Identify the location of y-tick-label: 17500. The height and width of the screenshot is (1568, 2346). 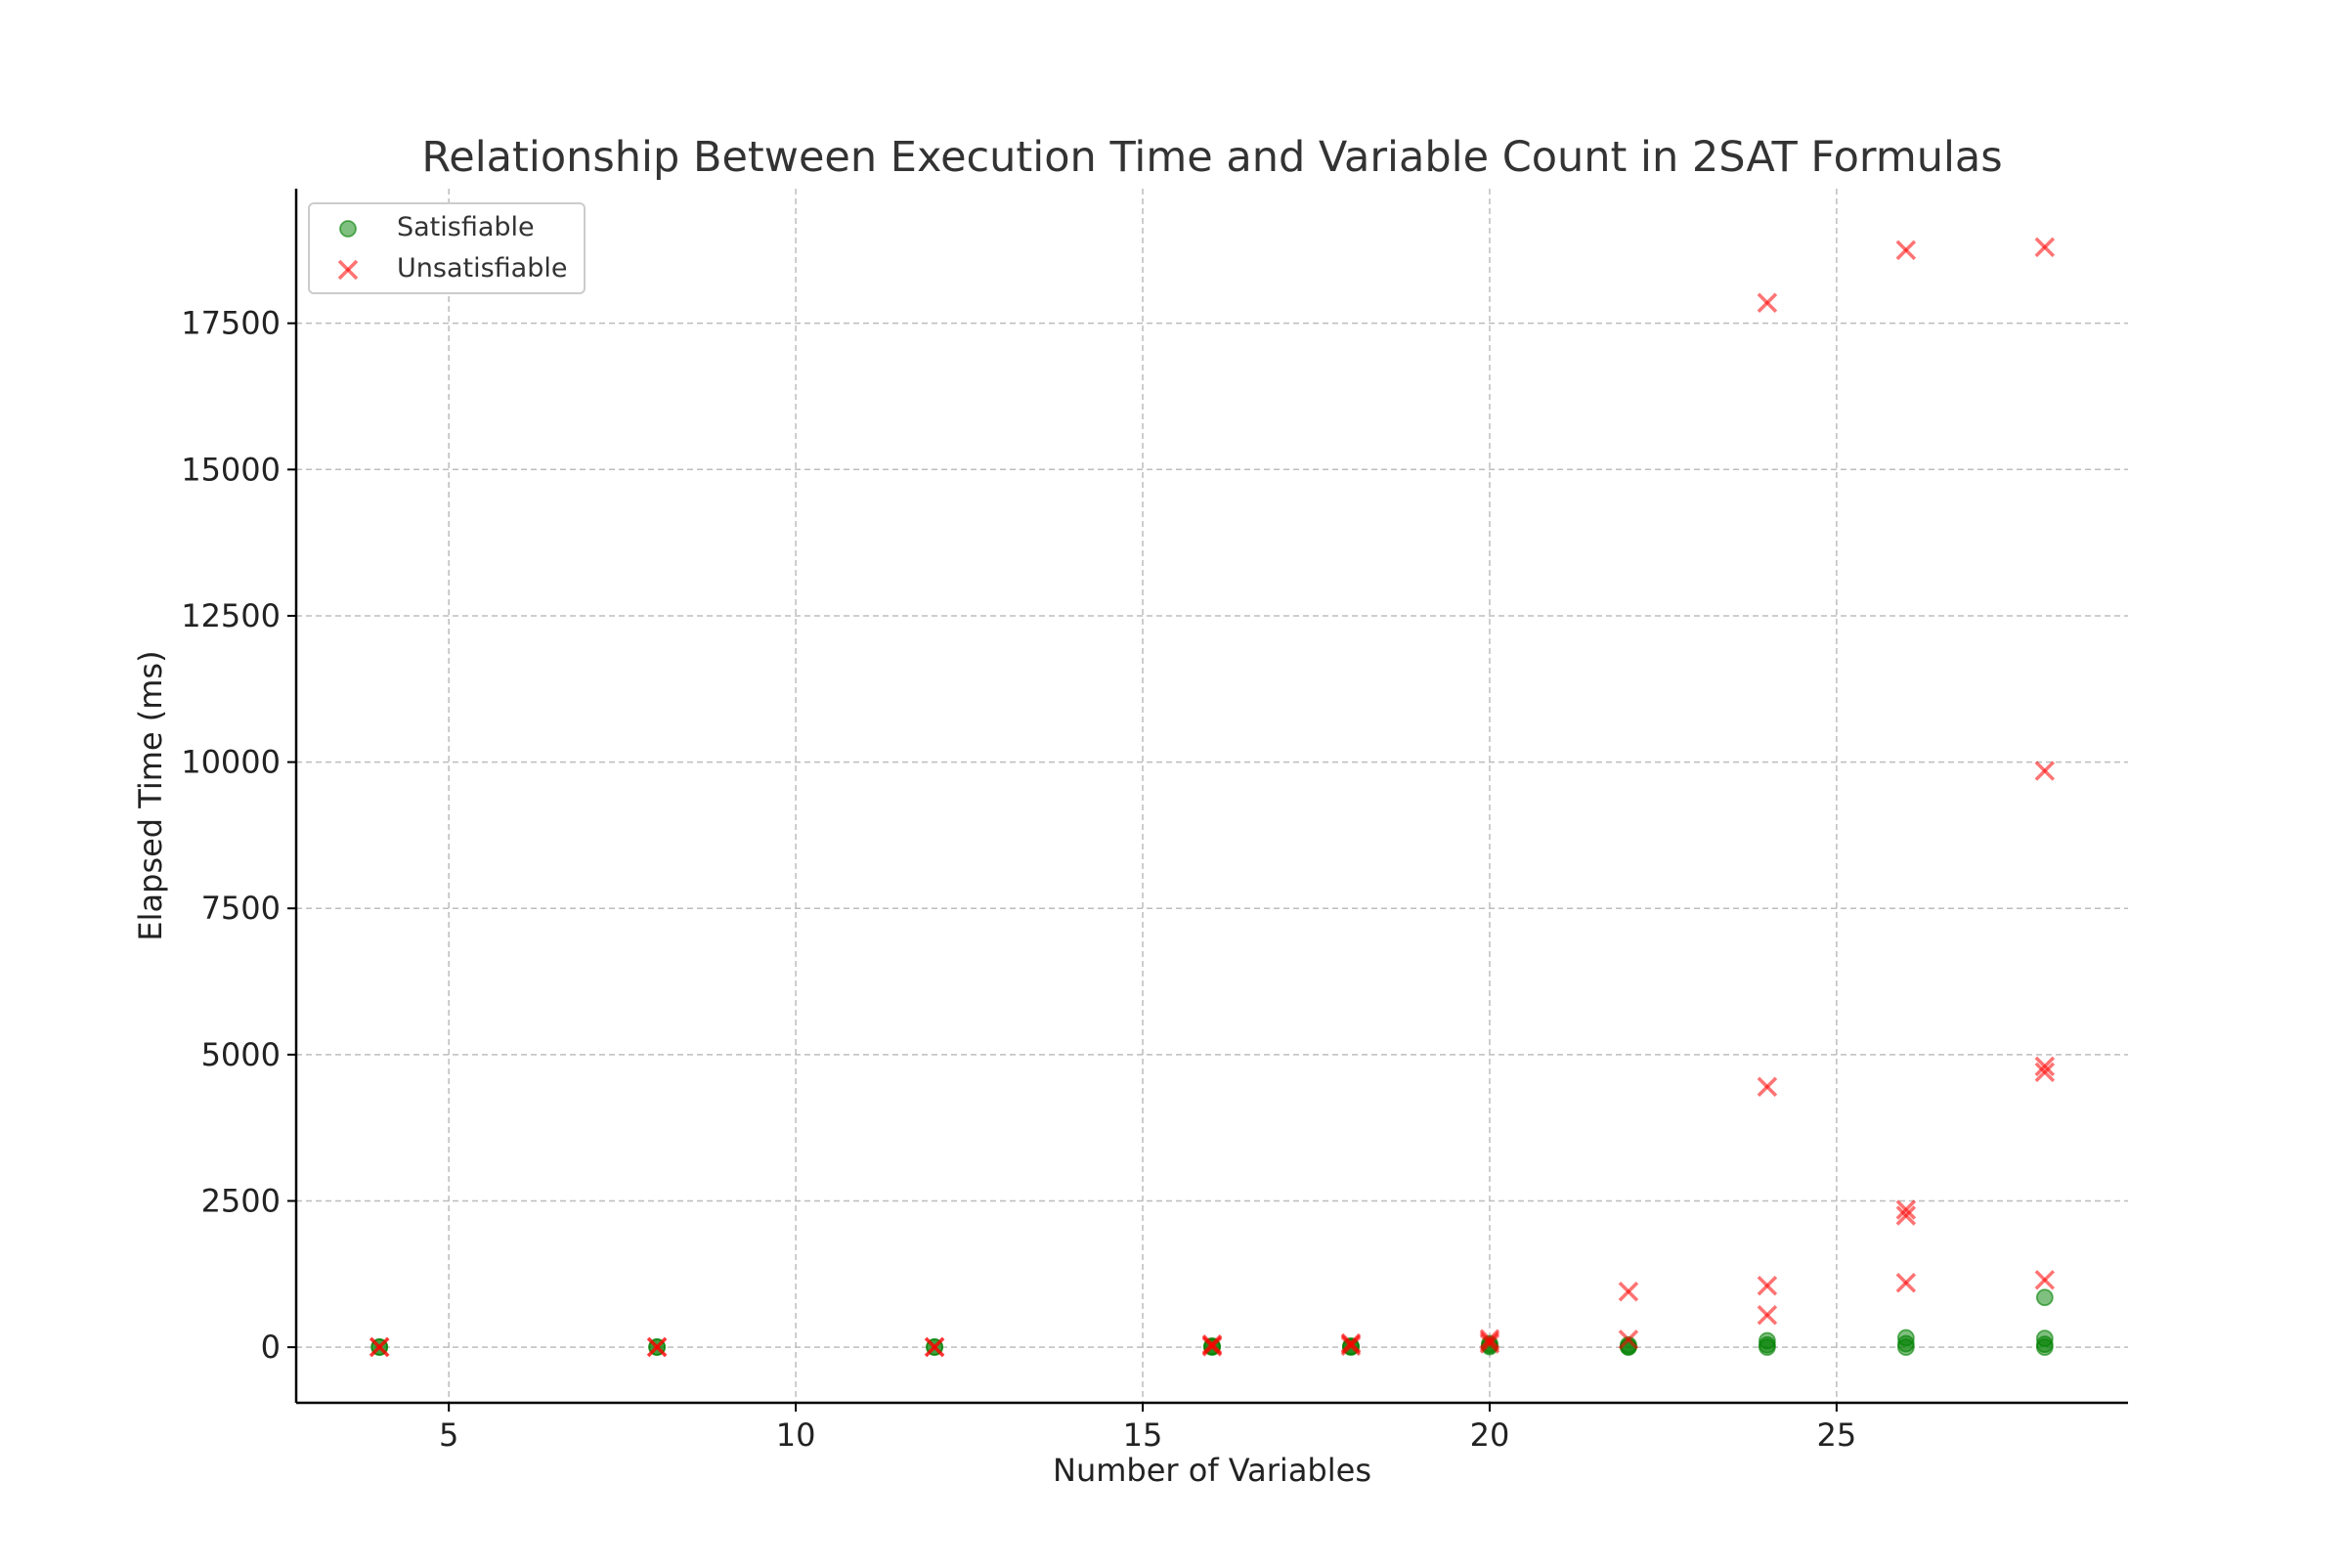
(231, 324).